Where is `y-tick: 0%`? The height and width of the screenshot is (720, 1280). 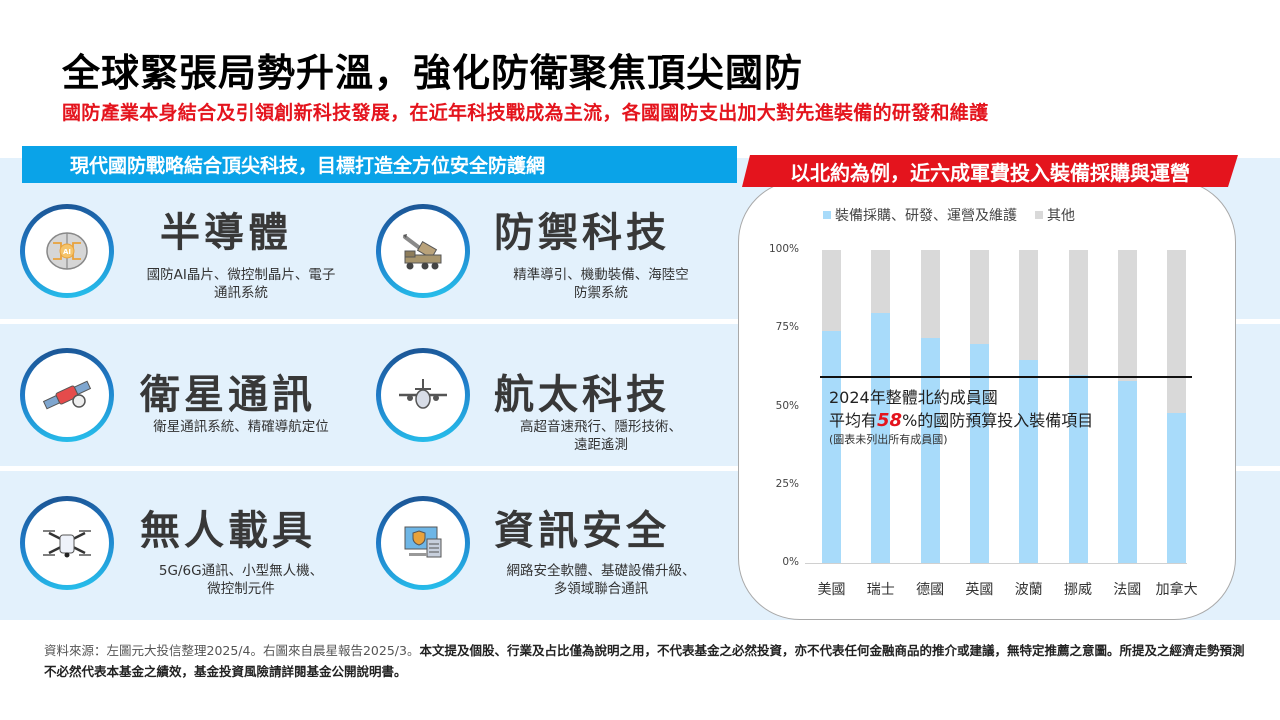
y-tick: 0% is located at coordinates (790, 562).